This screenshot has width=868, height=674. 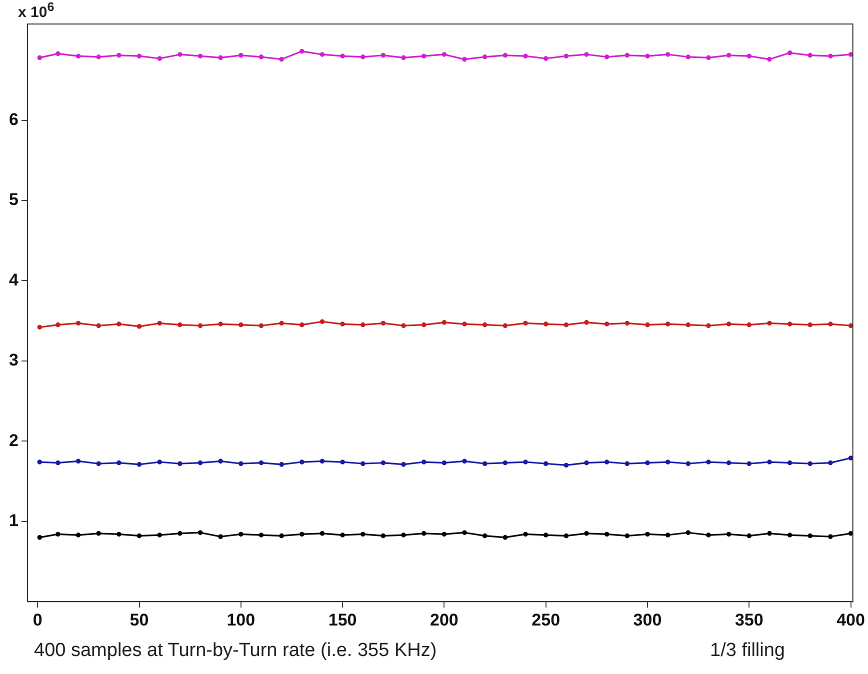 I want to click on y-tick-label: 1, so click(x=13, y=520).